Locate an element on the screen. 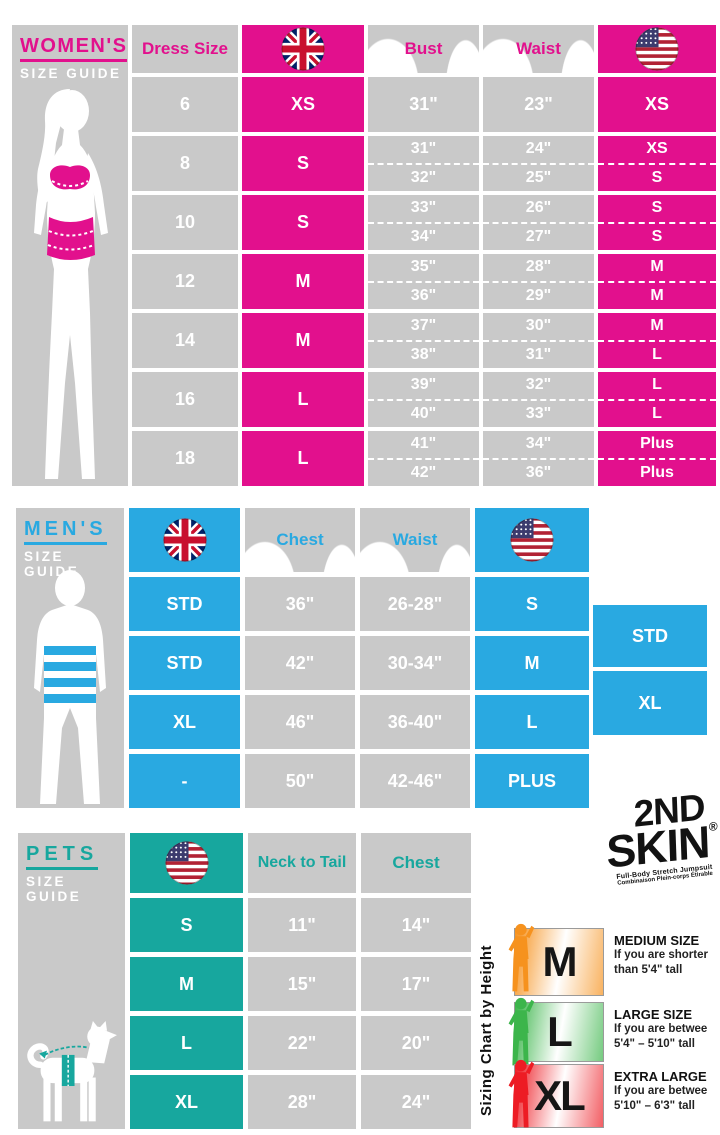 The image size is (720, 1135). pets-subtitle: SIZE GUIDE is located at coordinates (54, 889).